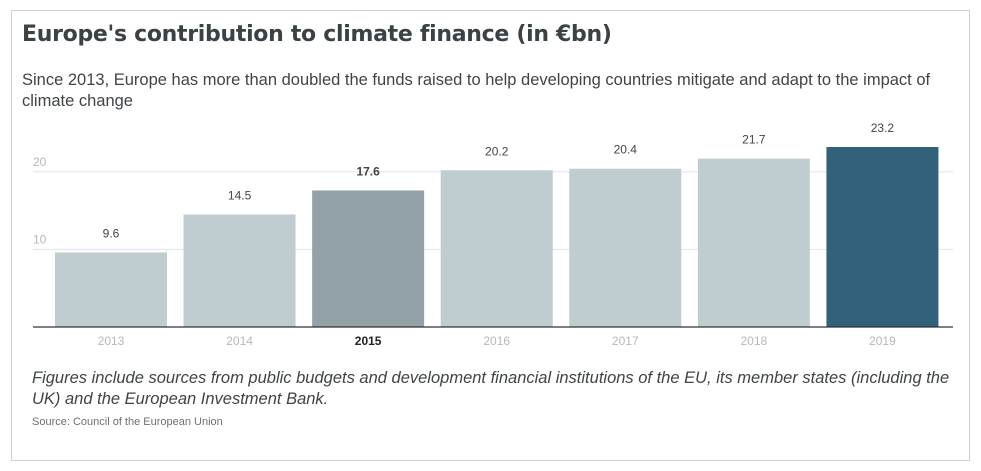 This screenshot has height=471, width=981. What do you see at coordinates (239, 341) in the screenshot?
I see `x-tick-label-2014: 2014` at bounding box center [239, 341].